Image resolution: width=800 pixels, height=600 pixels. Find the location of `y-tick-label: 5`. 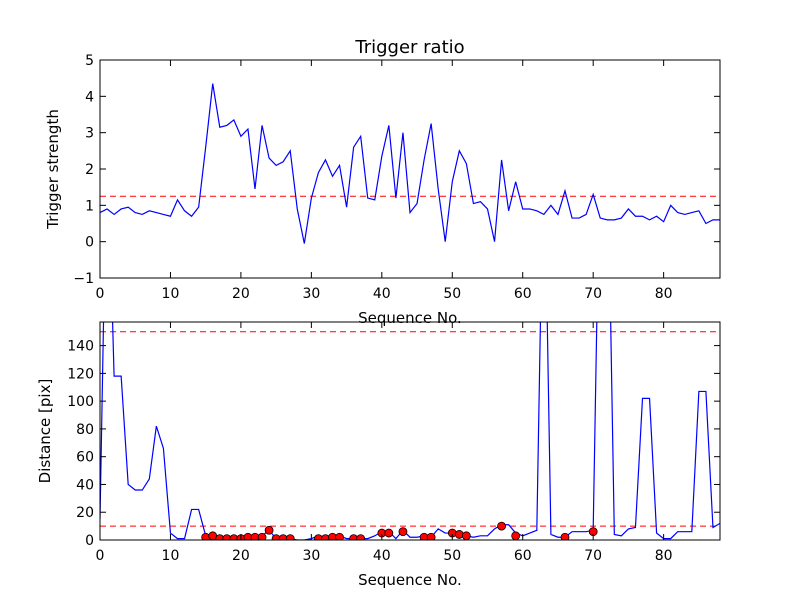

y-tick-label: 5 is located at coordinates (89, 61).